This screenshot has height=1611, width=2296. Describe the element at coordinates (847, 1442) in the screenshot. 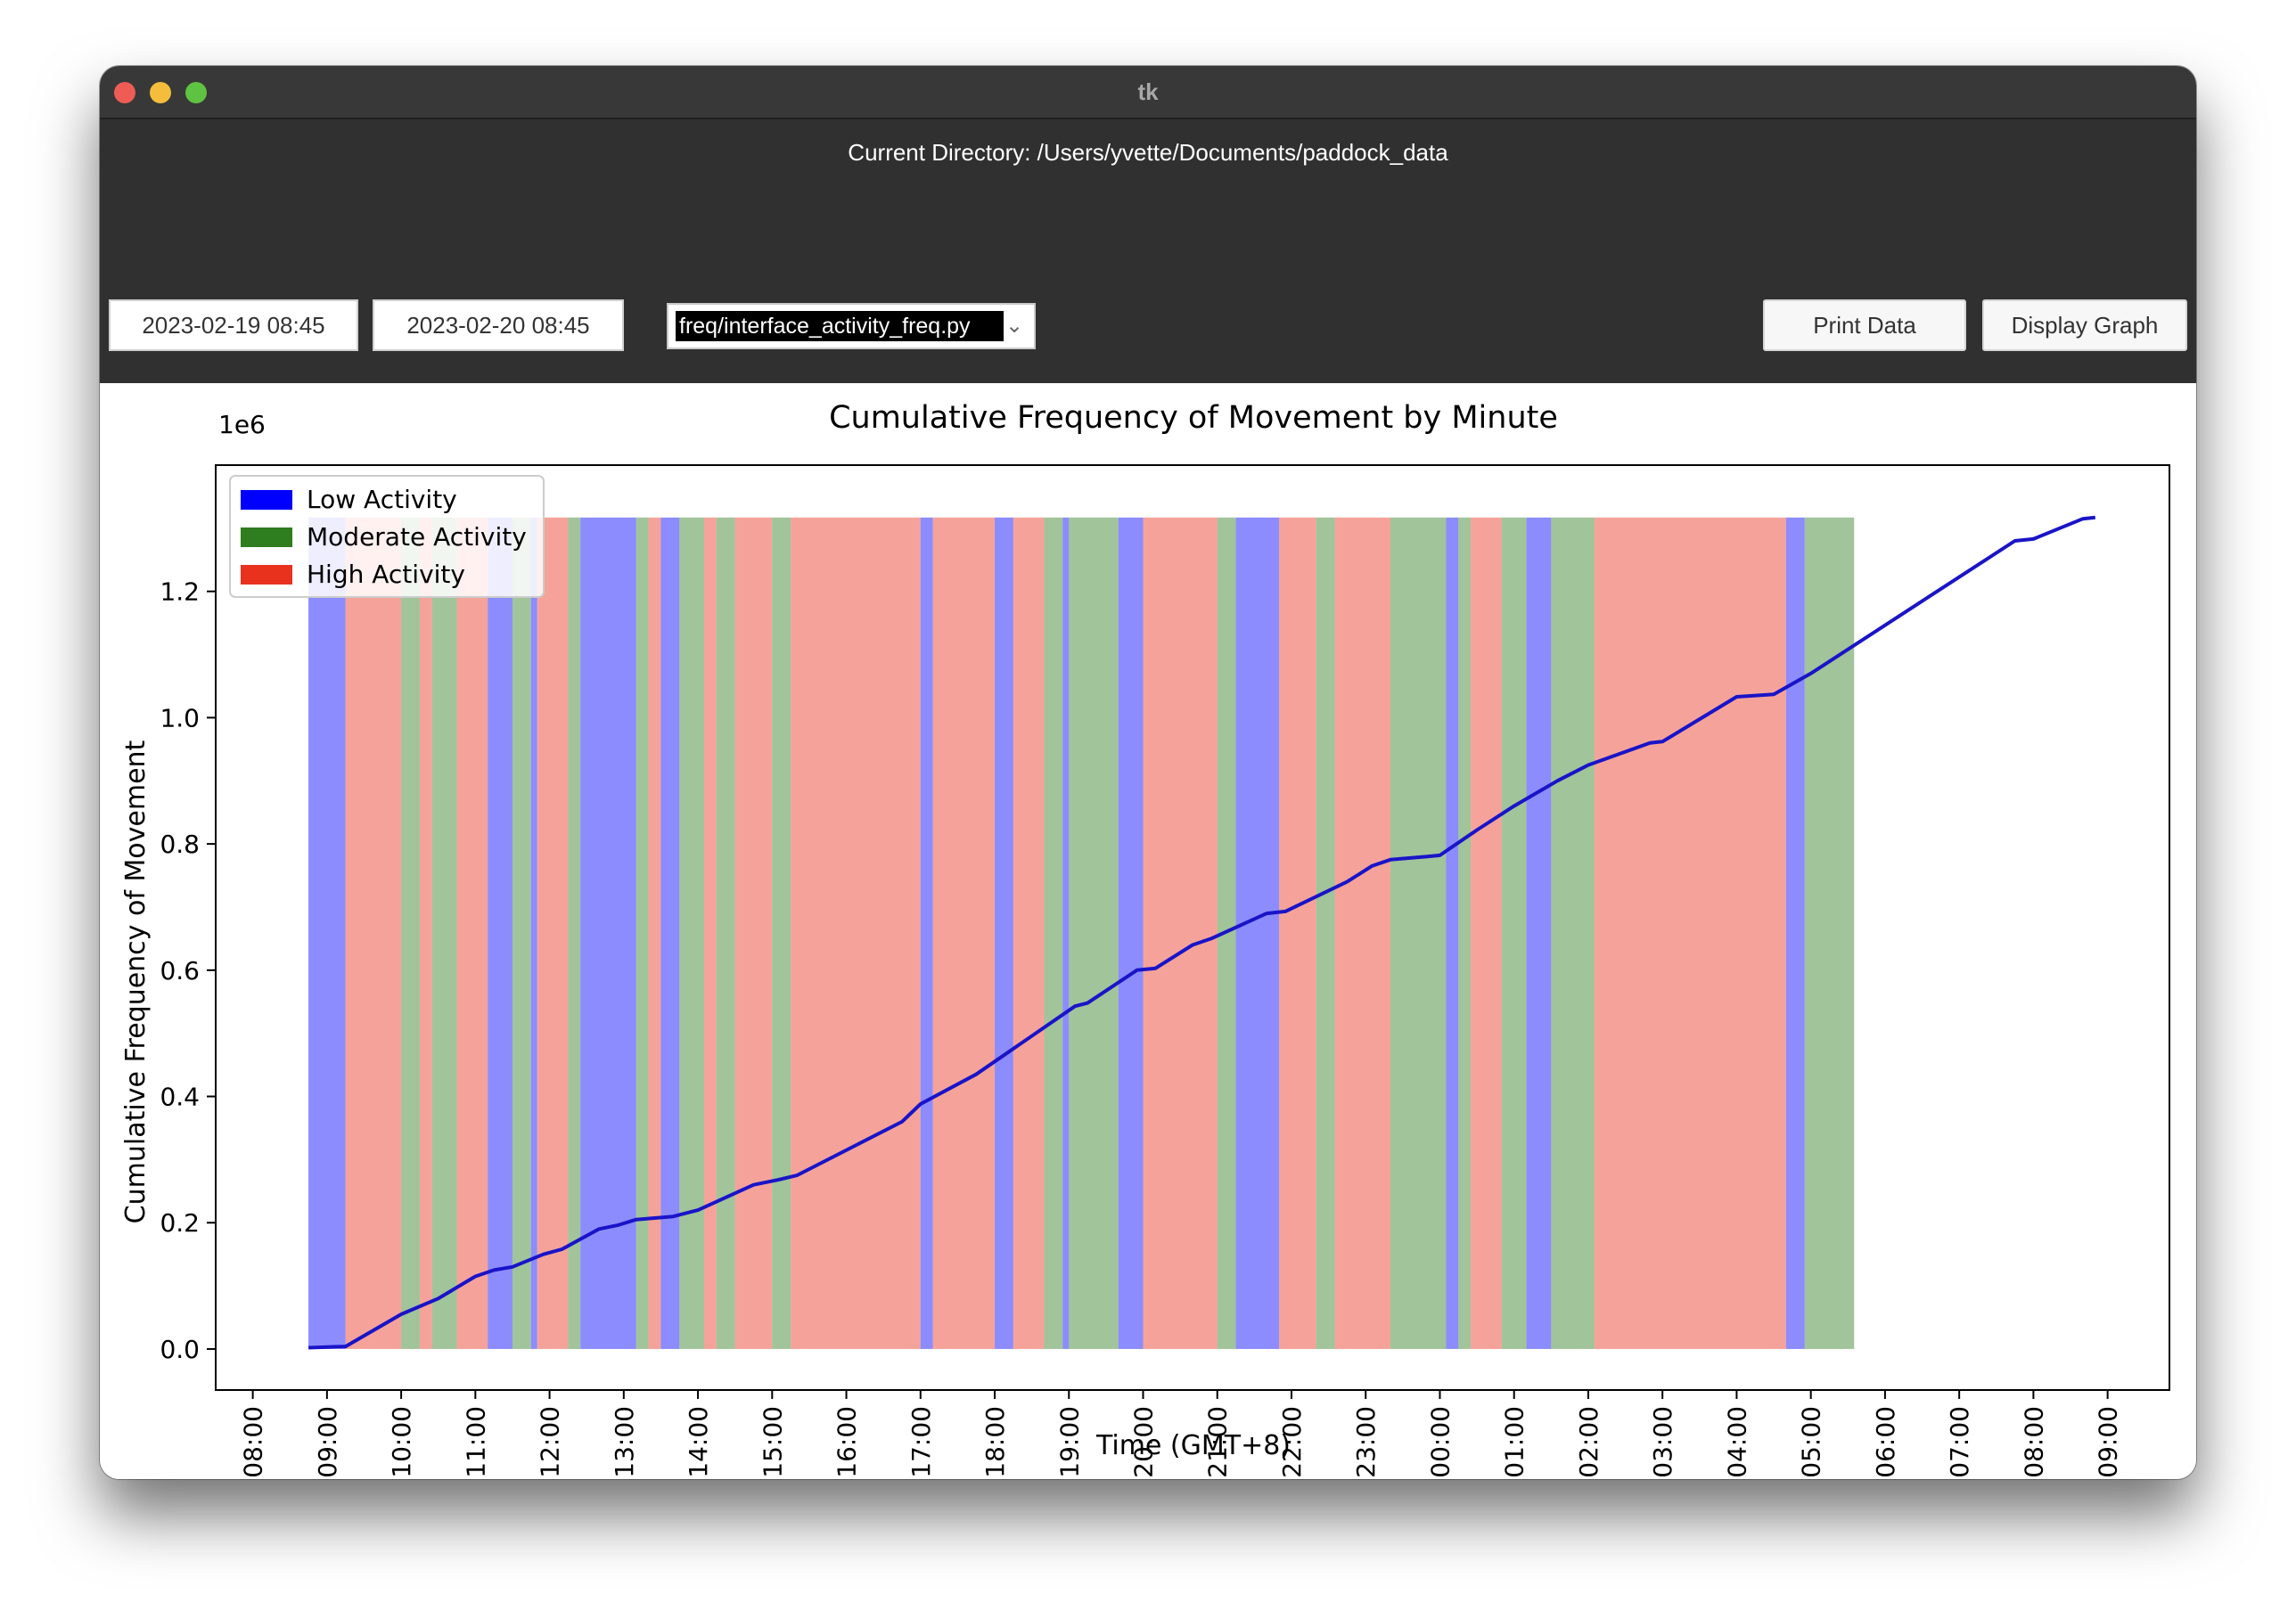

I see `x-tick-label: 16:00` at that location.